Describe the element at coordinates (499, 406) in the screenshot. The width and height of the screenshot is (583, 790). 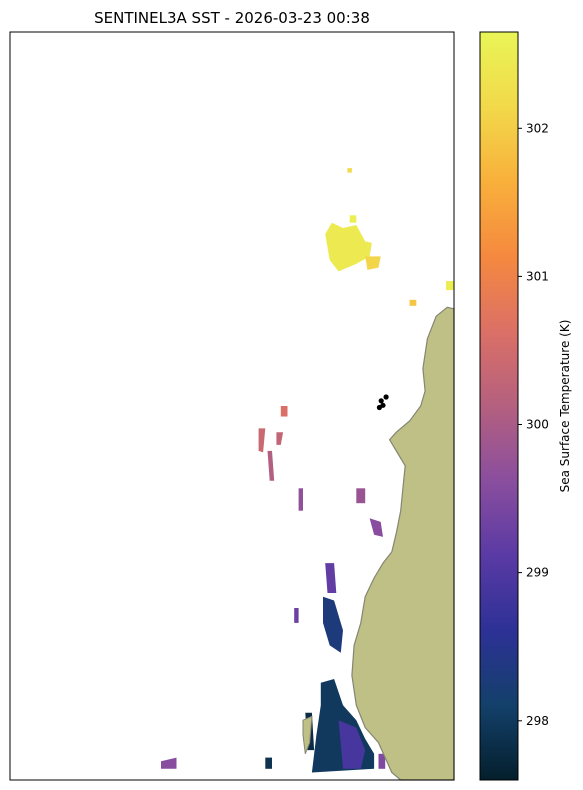
I see `colorbar` at that location.